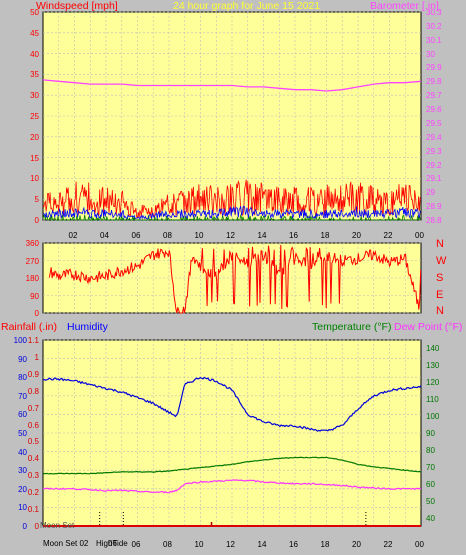 This screenshot has width=466, height=555. Describe the element at coordinates (433, 349) in the screenshot. I see `temperature-tick-label: 140` at that location.